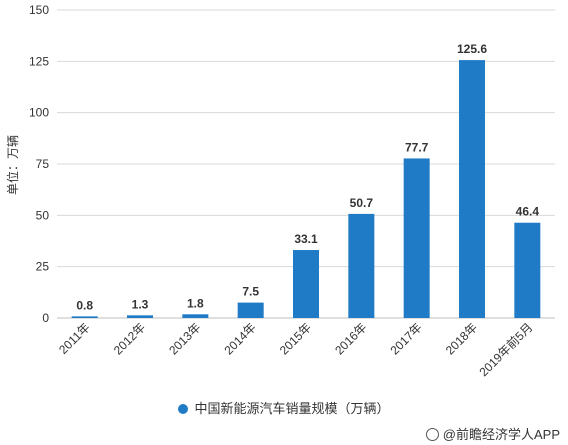  I want to click on y-tick-label: 125, so click(39, 61).